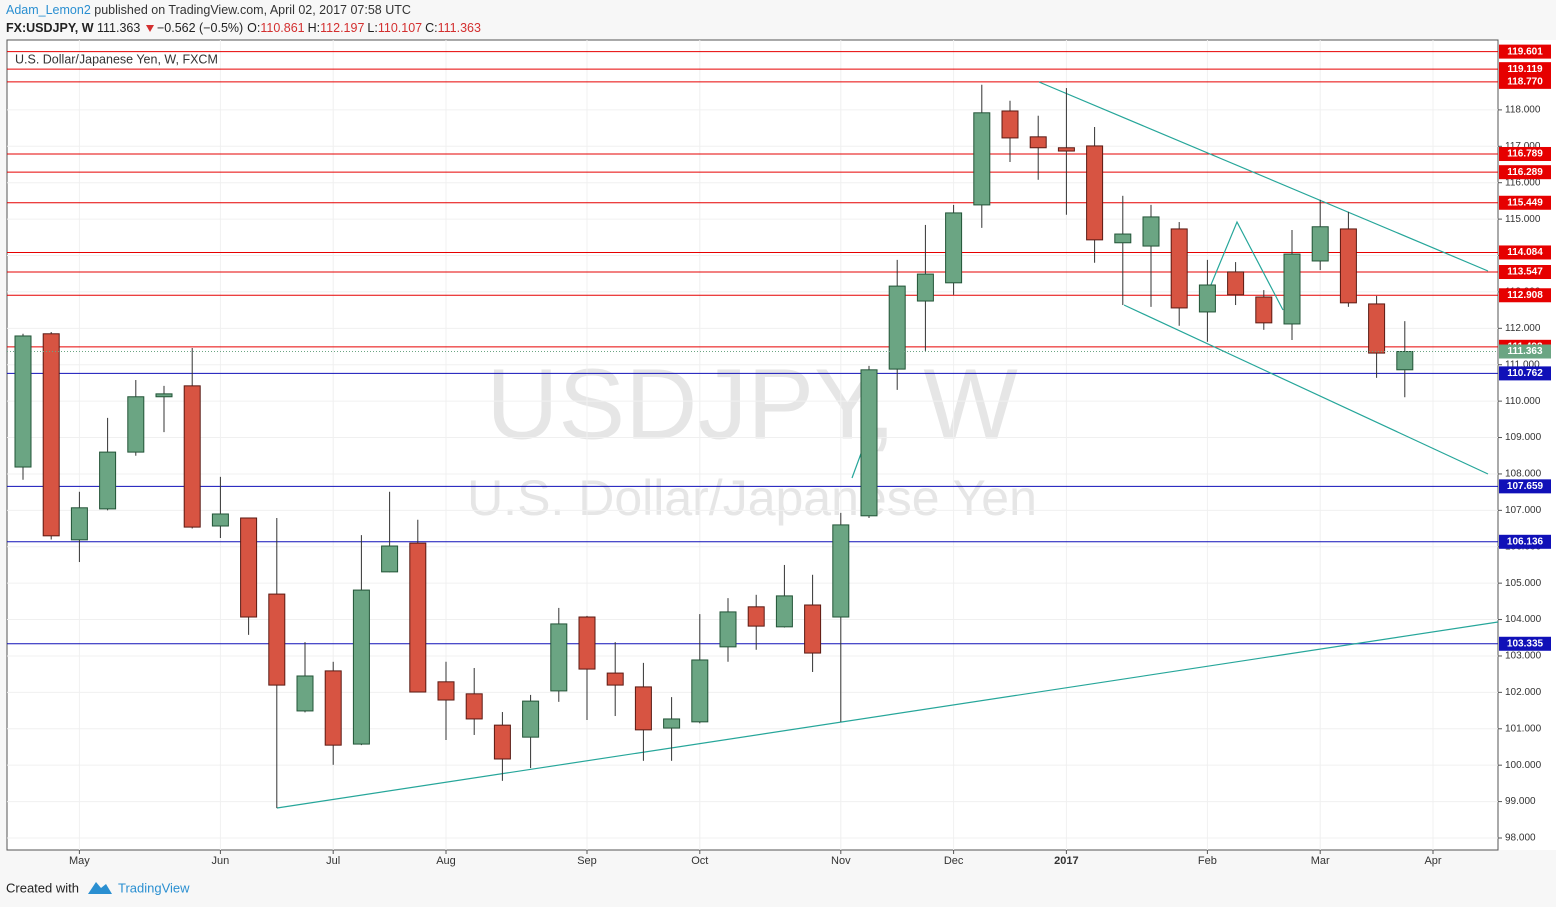  What do you see at coordinates (1523, 510) in the screenshot?
I see `y-tick-label: 107.000` at bounding box center [1523, 510].